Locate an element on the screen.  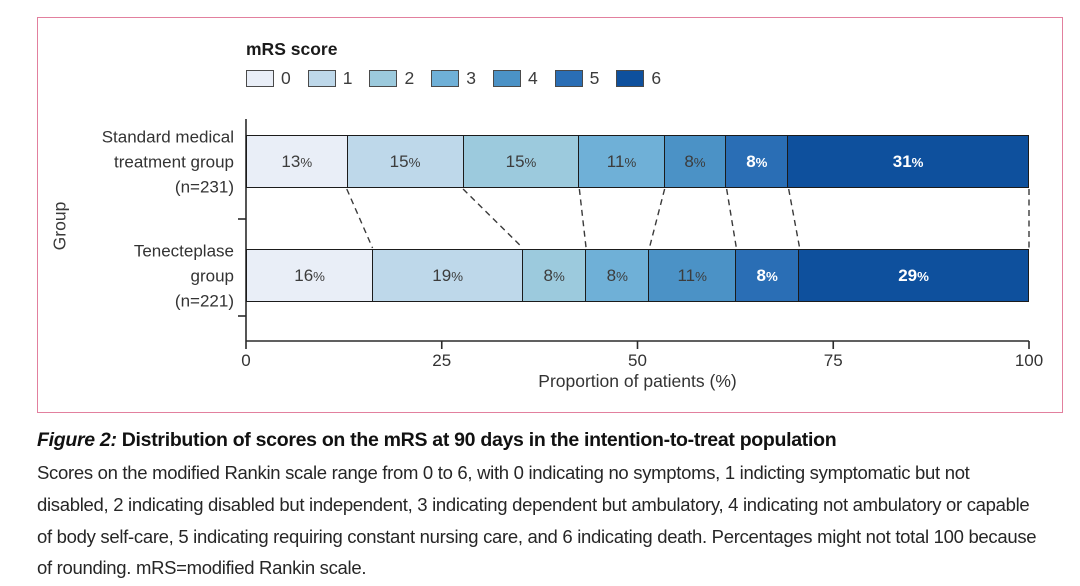
bar-segment-mrs-6: 31% is located at coordinates (908, 161).